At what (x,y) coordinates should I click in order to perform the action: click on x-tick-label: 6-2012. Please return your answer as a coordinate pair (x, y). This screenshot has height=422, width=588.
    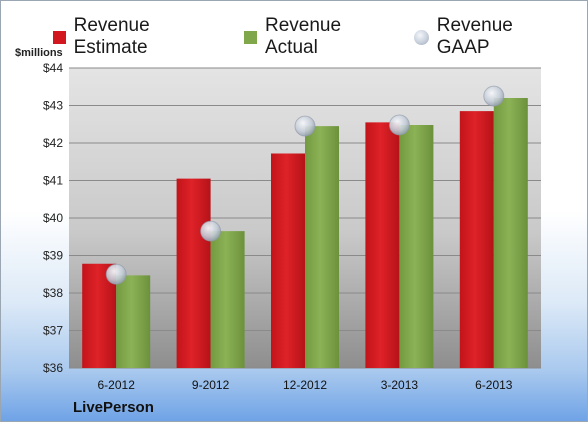
    Looking at the image, I should click on (117, 385).